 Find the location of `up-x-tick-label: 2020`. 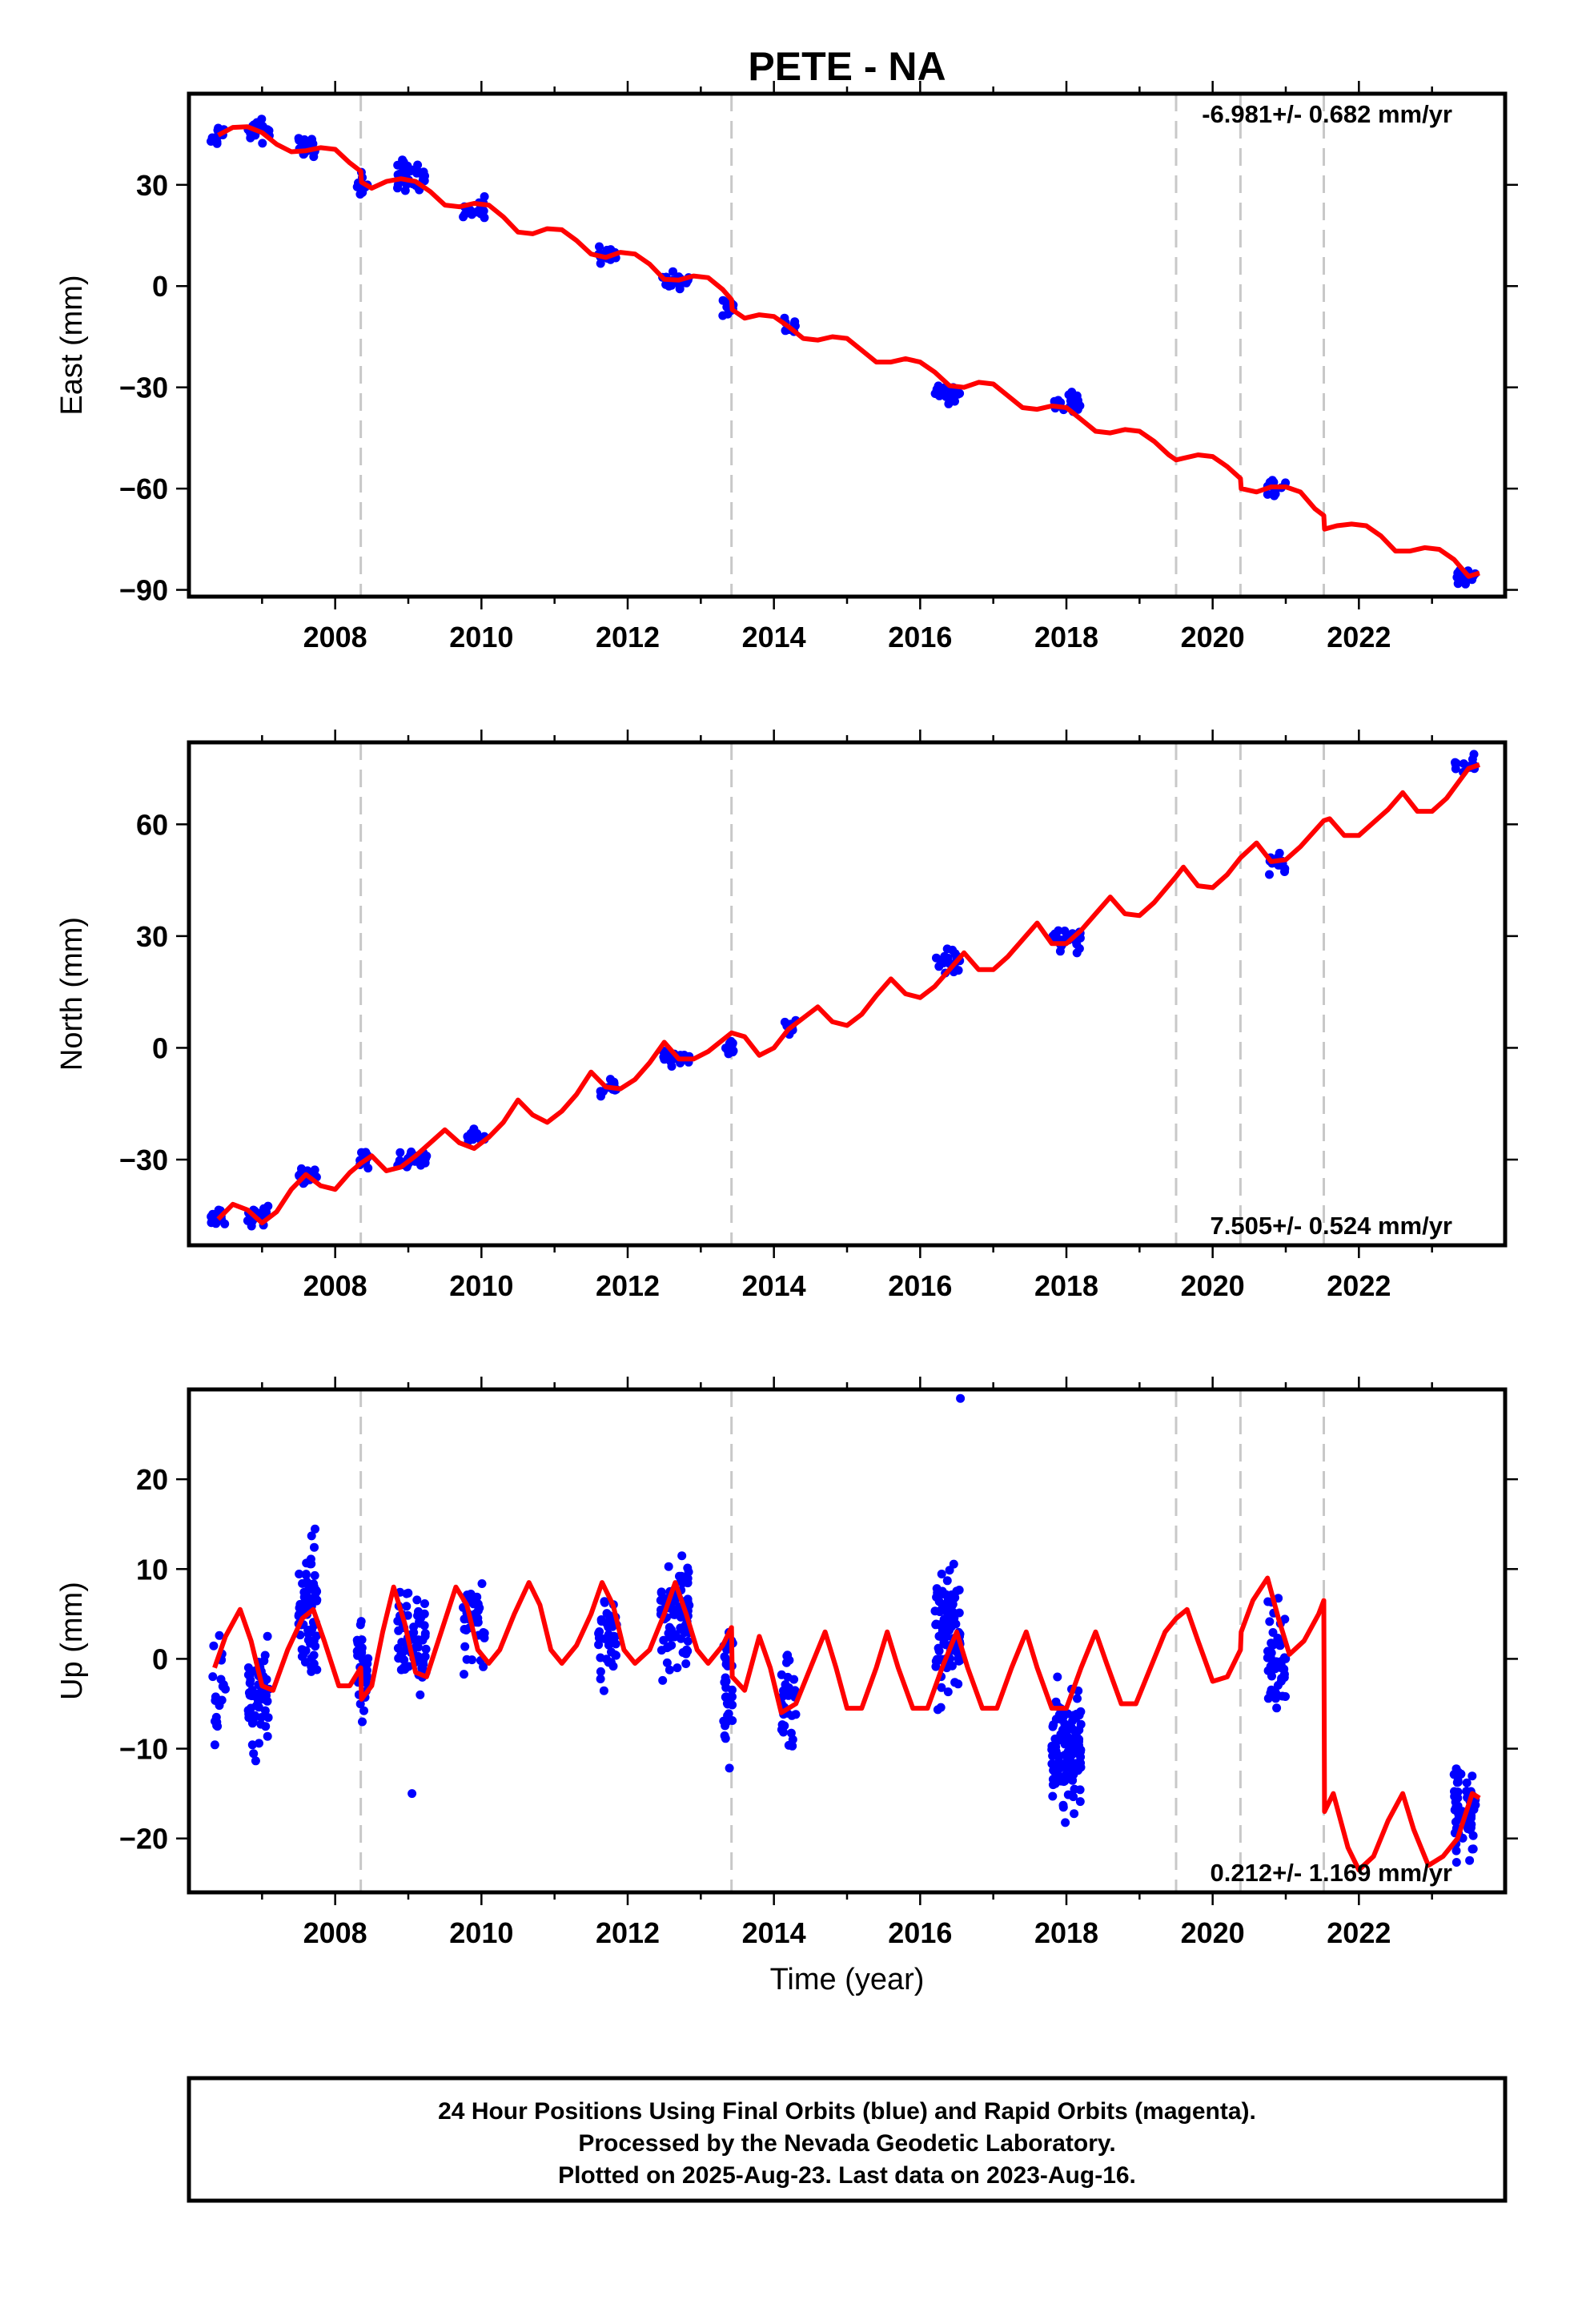

up-x-tick-label: 2020 is located at coordinates (1213, 1932).